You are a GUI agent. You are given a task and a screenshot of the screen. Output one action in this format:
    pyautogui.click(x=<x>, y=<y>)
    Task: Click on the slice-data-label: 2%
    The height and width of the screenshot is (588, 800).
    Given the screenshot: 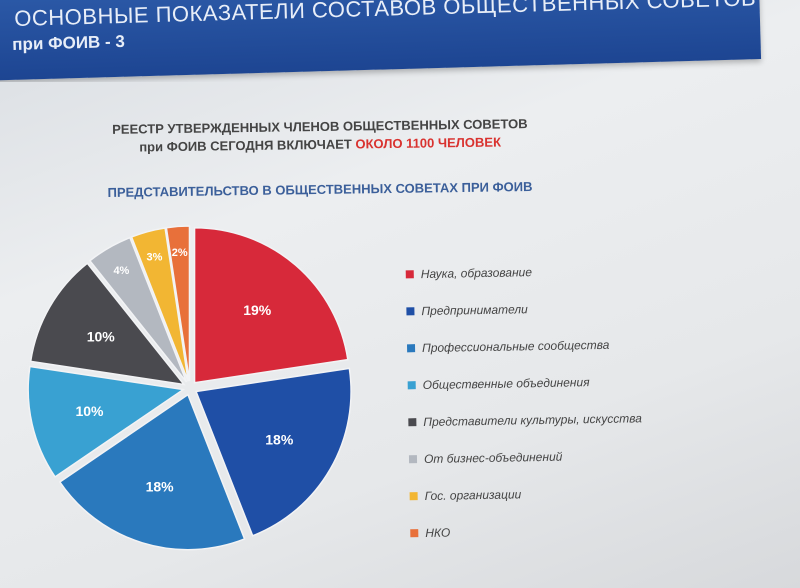 What is the action you would take?
    pyautogui.click(x=180, y=253)
    